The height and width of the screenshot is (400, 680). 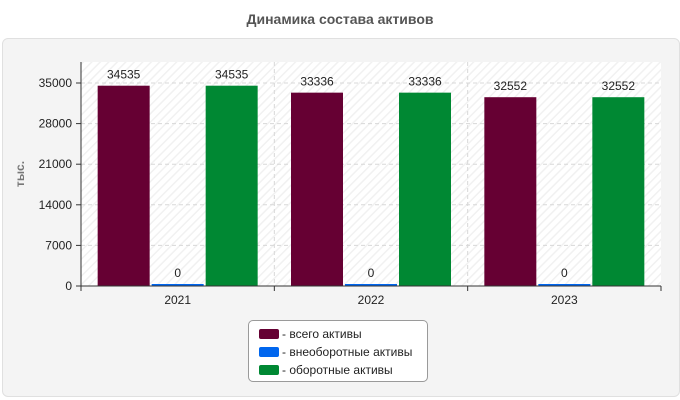 I want to click on y-tick-label: 7000, so click(x=58, y=245).